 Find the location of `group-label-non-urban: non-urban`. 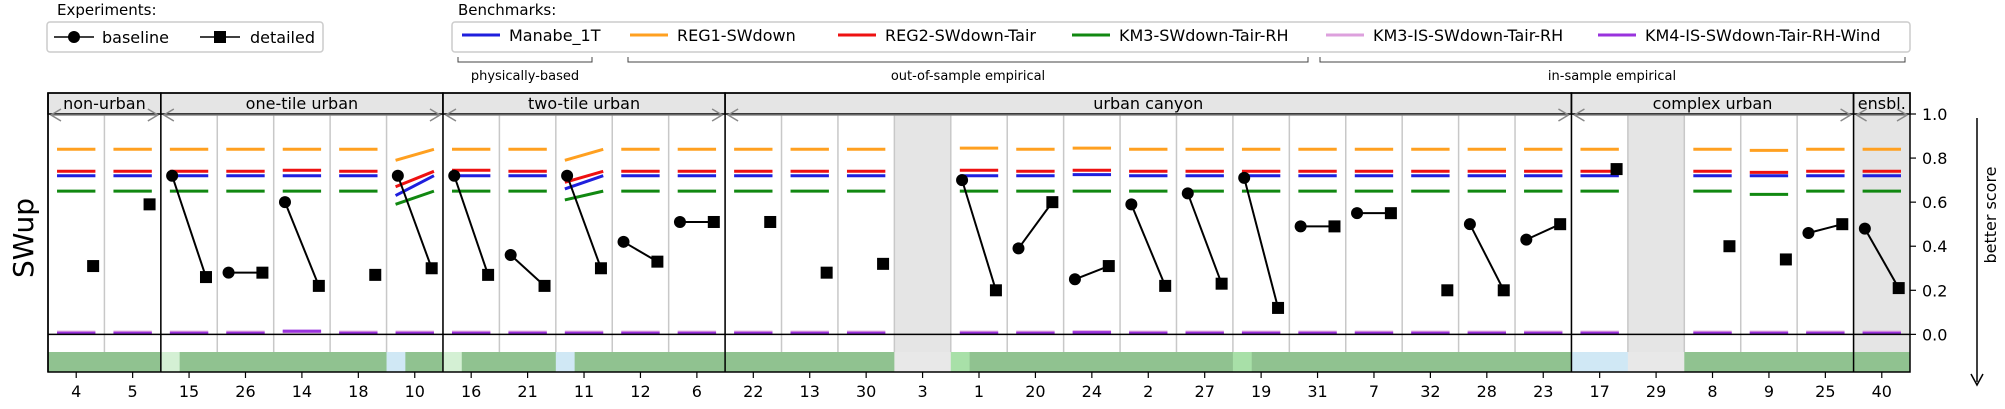

group-label-non-urban: non-urban is located at coordinates (104, 103).